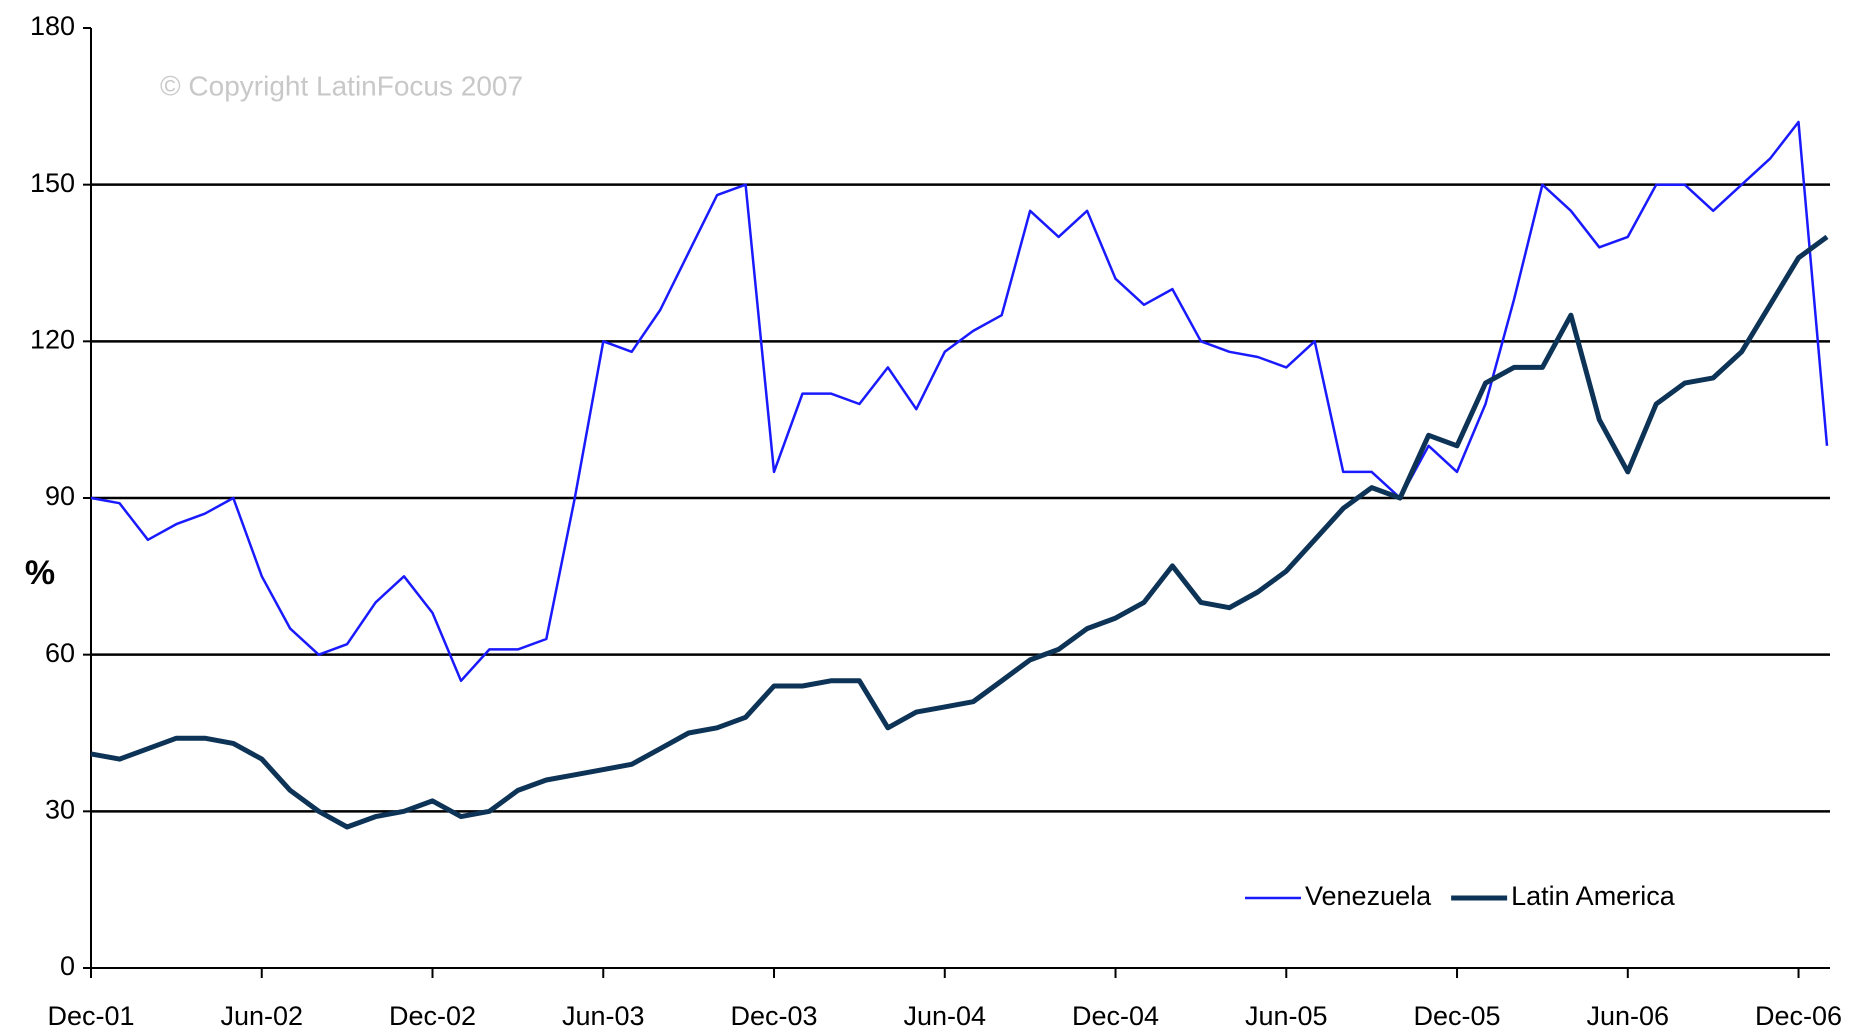 The image size is (1860, 1035). What do you see at coordinates (67, 966) in the screenshot?
I see `y-tick-label: 0` at bounding box center [67, 966].